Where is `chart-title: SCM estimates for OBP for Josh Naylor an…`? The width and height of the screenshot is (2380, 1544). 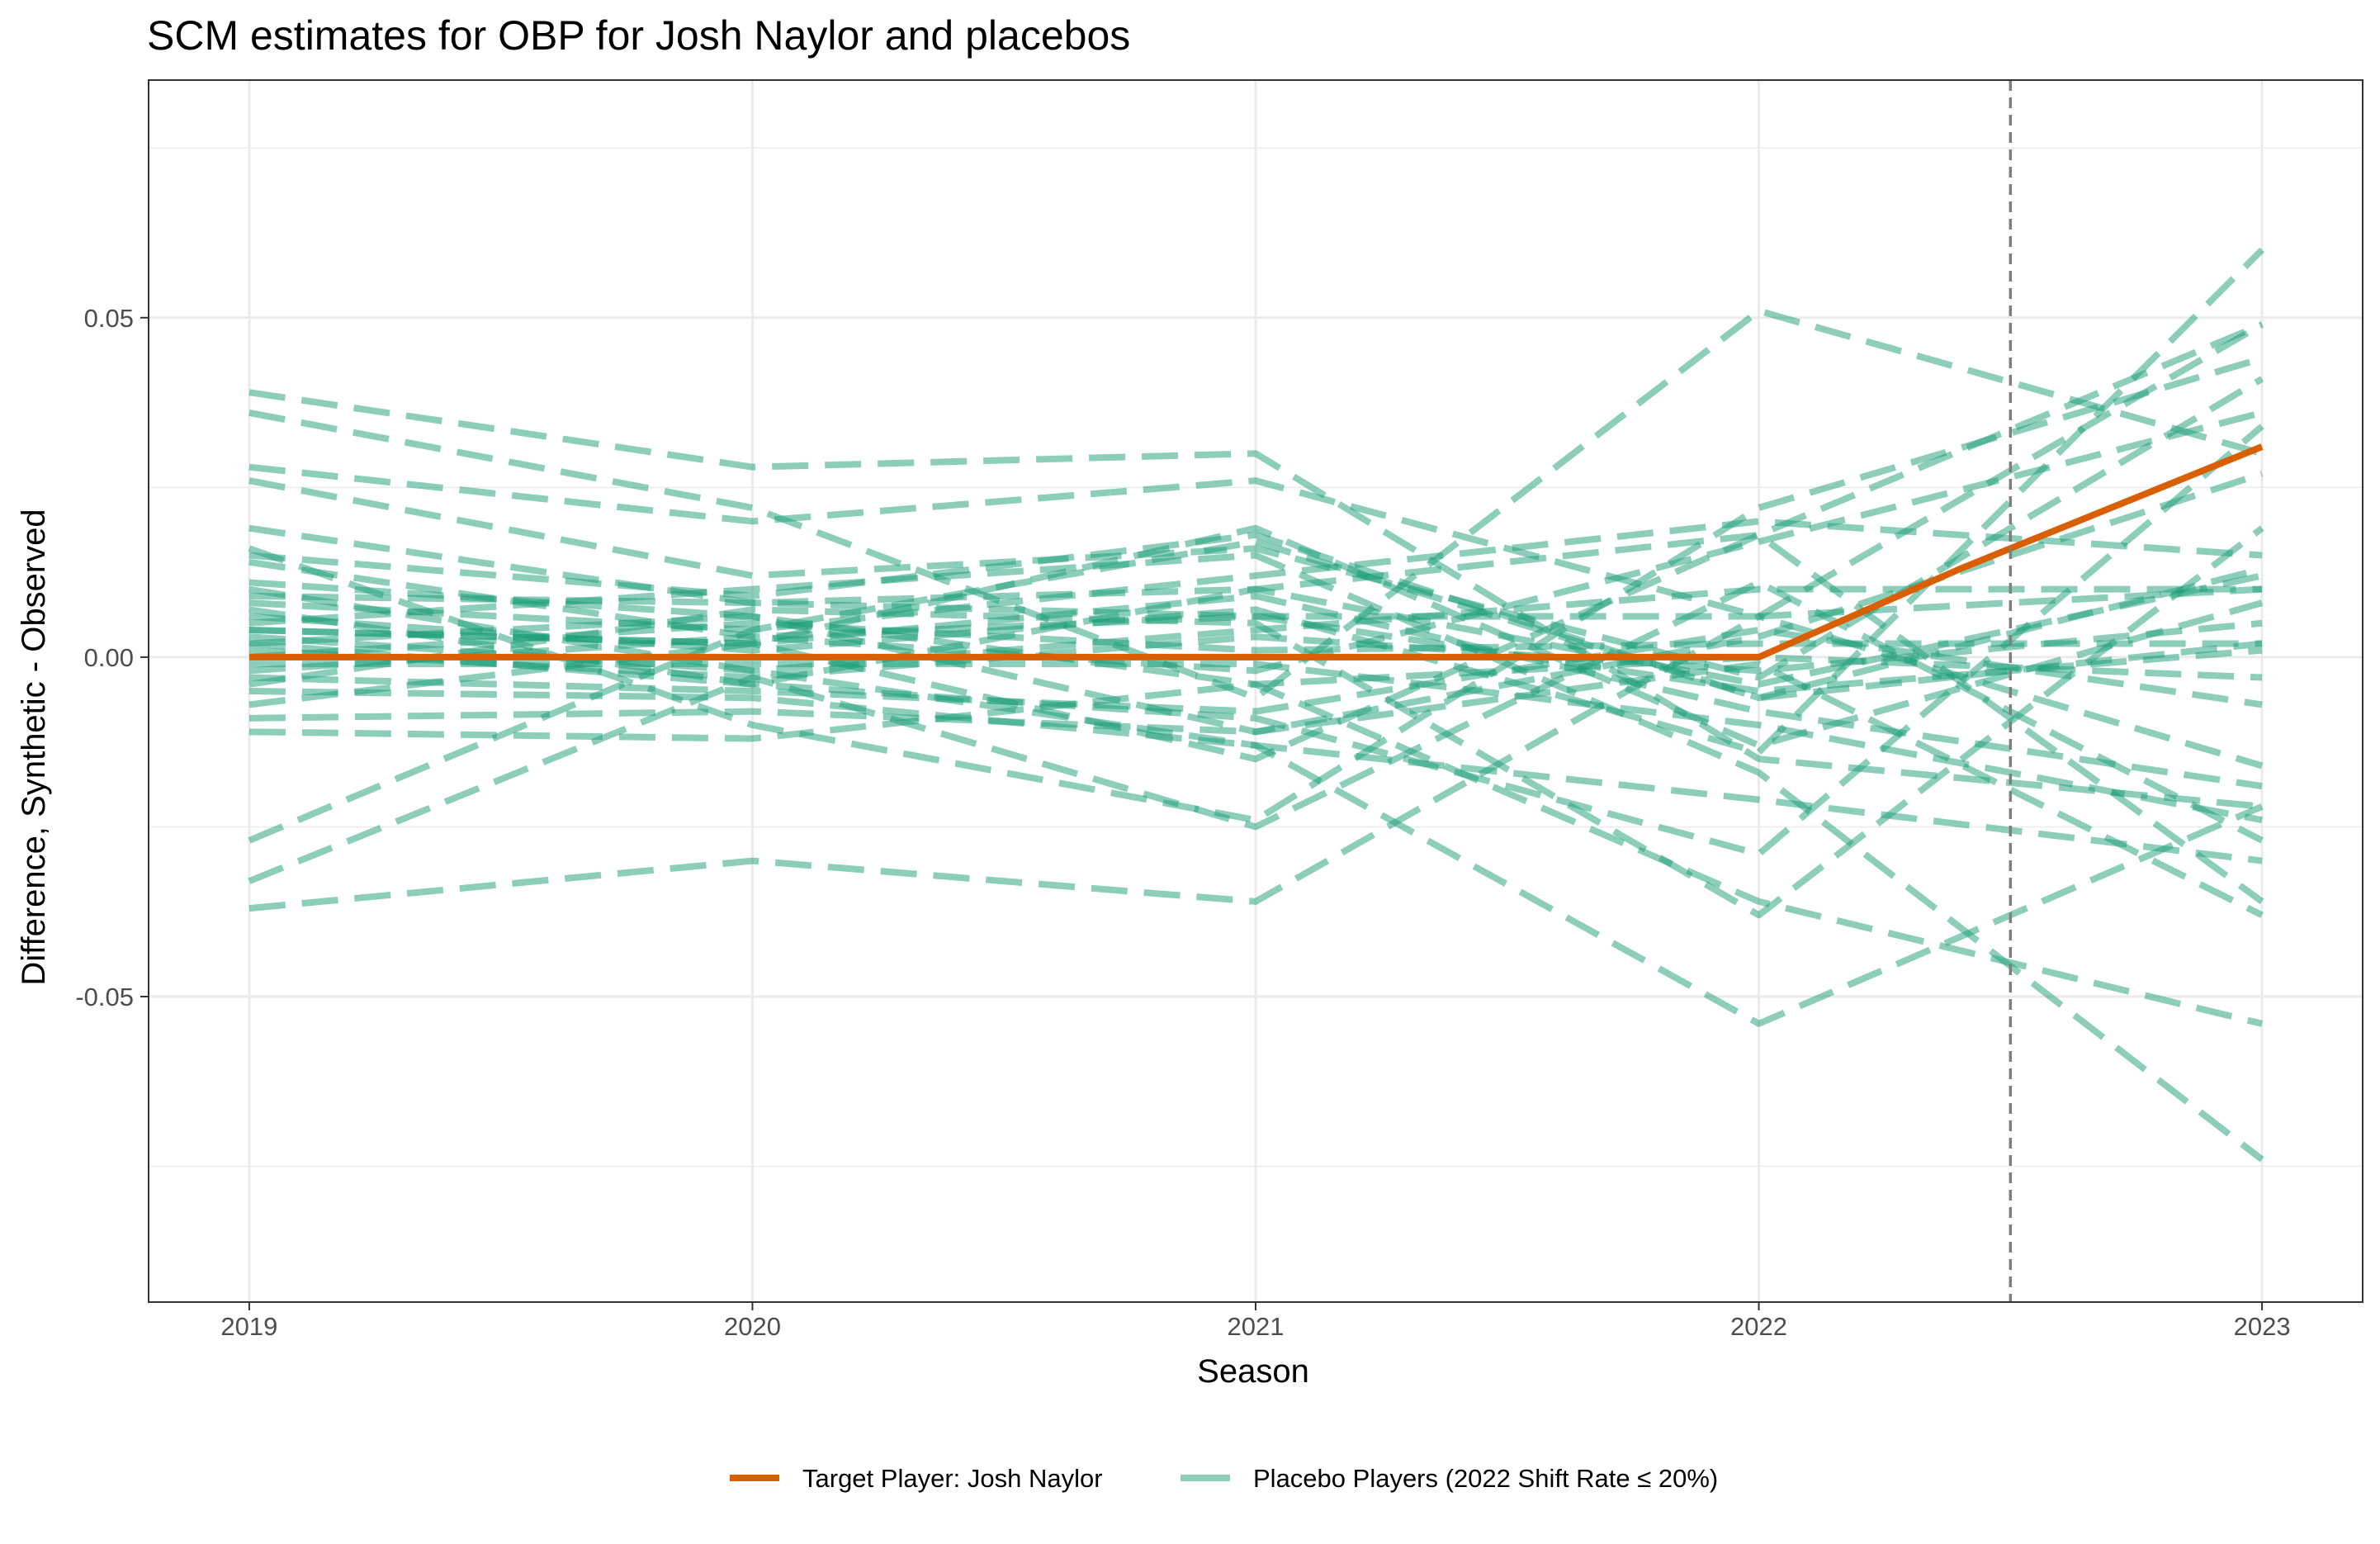
chart-title: SCM estimates for OBP for Josh Naylor an… is located at coordinates (638, 35).